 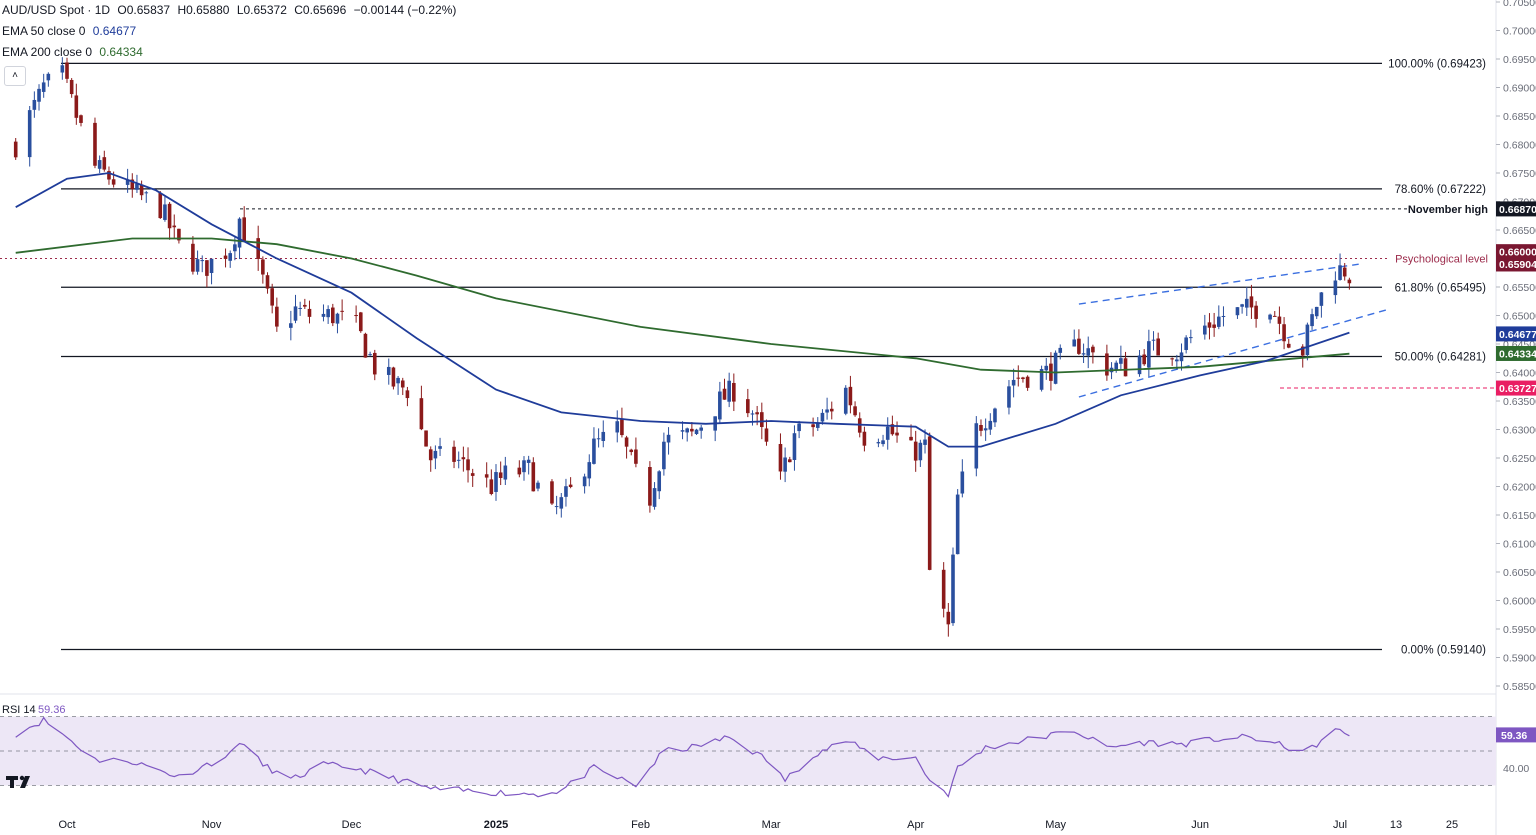 What do you see at coordinates (1441, 288) in the screenshot?
I see `fib-level-label: 61.80% (0.65495)` at bounding box center [1441, 288].